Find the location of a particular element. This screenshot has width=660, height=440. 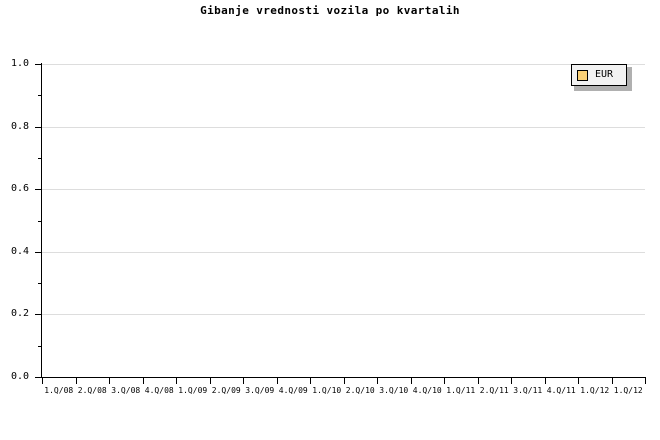

x-axis-label: 4.Q/08 is located at coordinates (159, 390).